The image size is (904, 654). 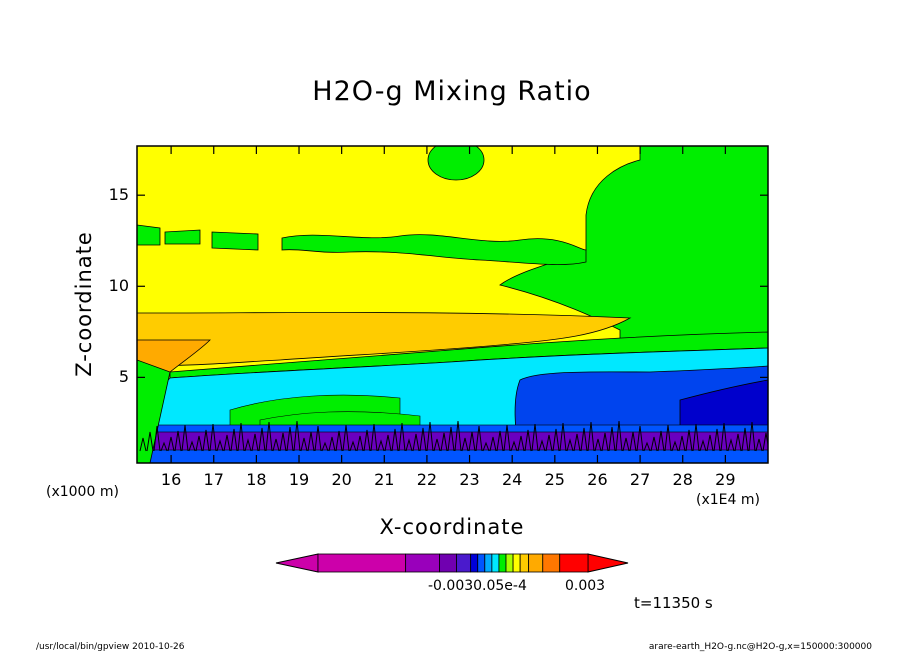 I want to click on contour-spikes, so click(x=453, y=436).